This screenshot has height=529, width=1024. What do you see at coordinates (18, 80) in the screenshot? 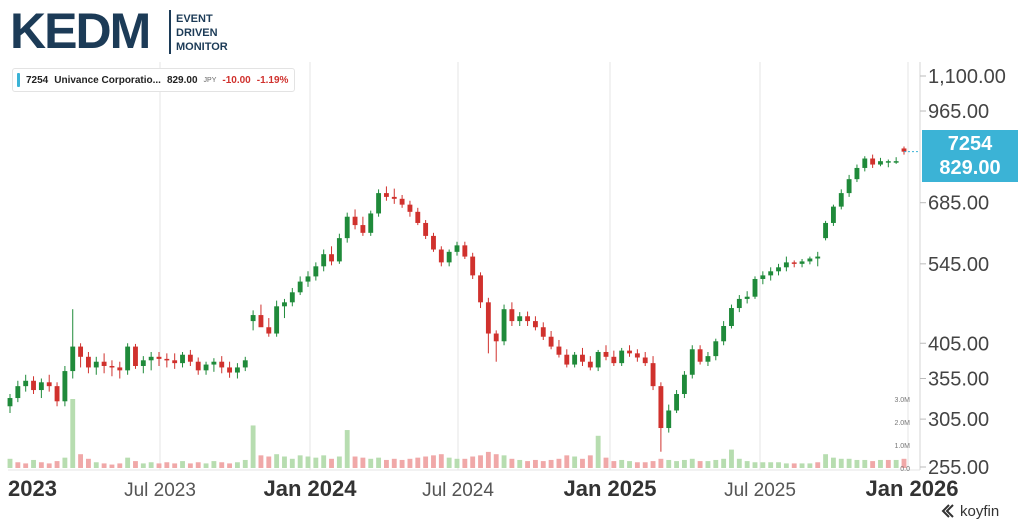
I see `series-color-swatch` at bounding box center [18, 80].